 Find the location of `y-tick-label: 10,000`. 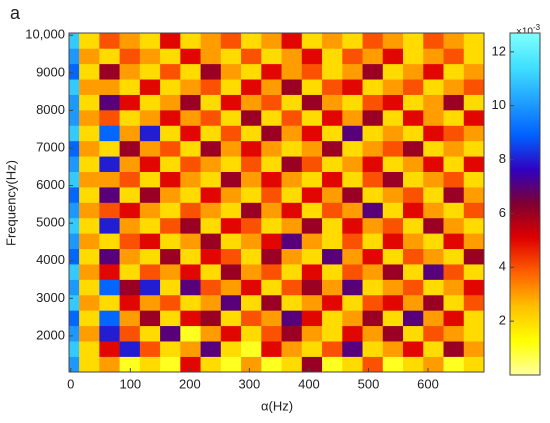

y-tick-label: 10,000 is located at coordinates (45, 34).